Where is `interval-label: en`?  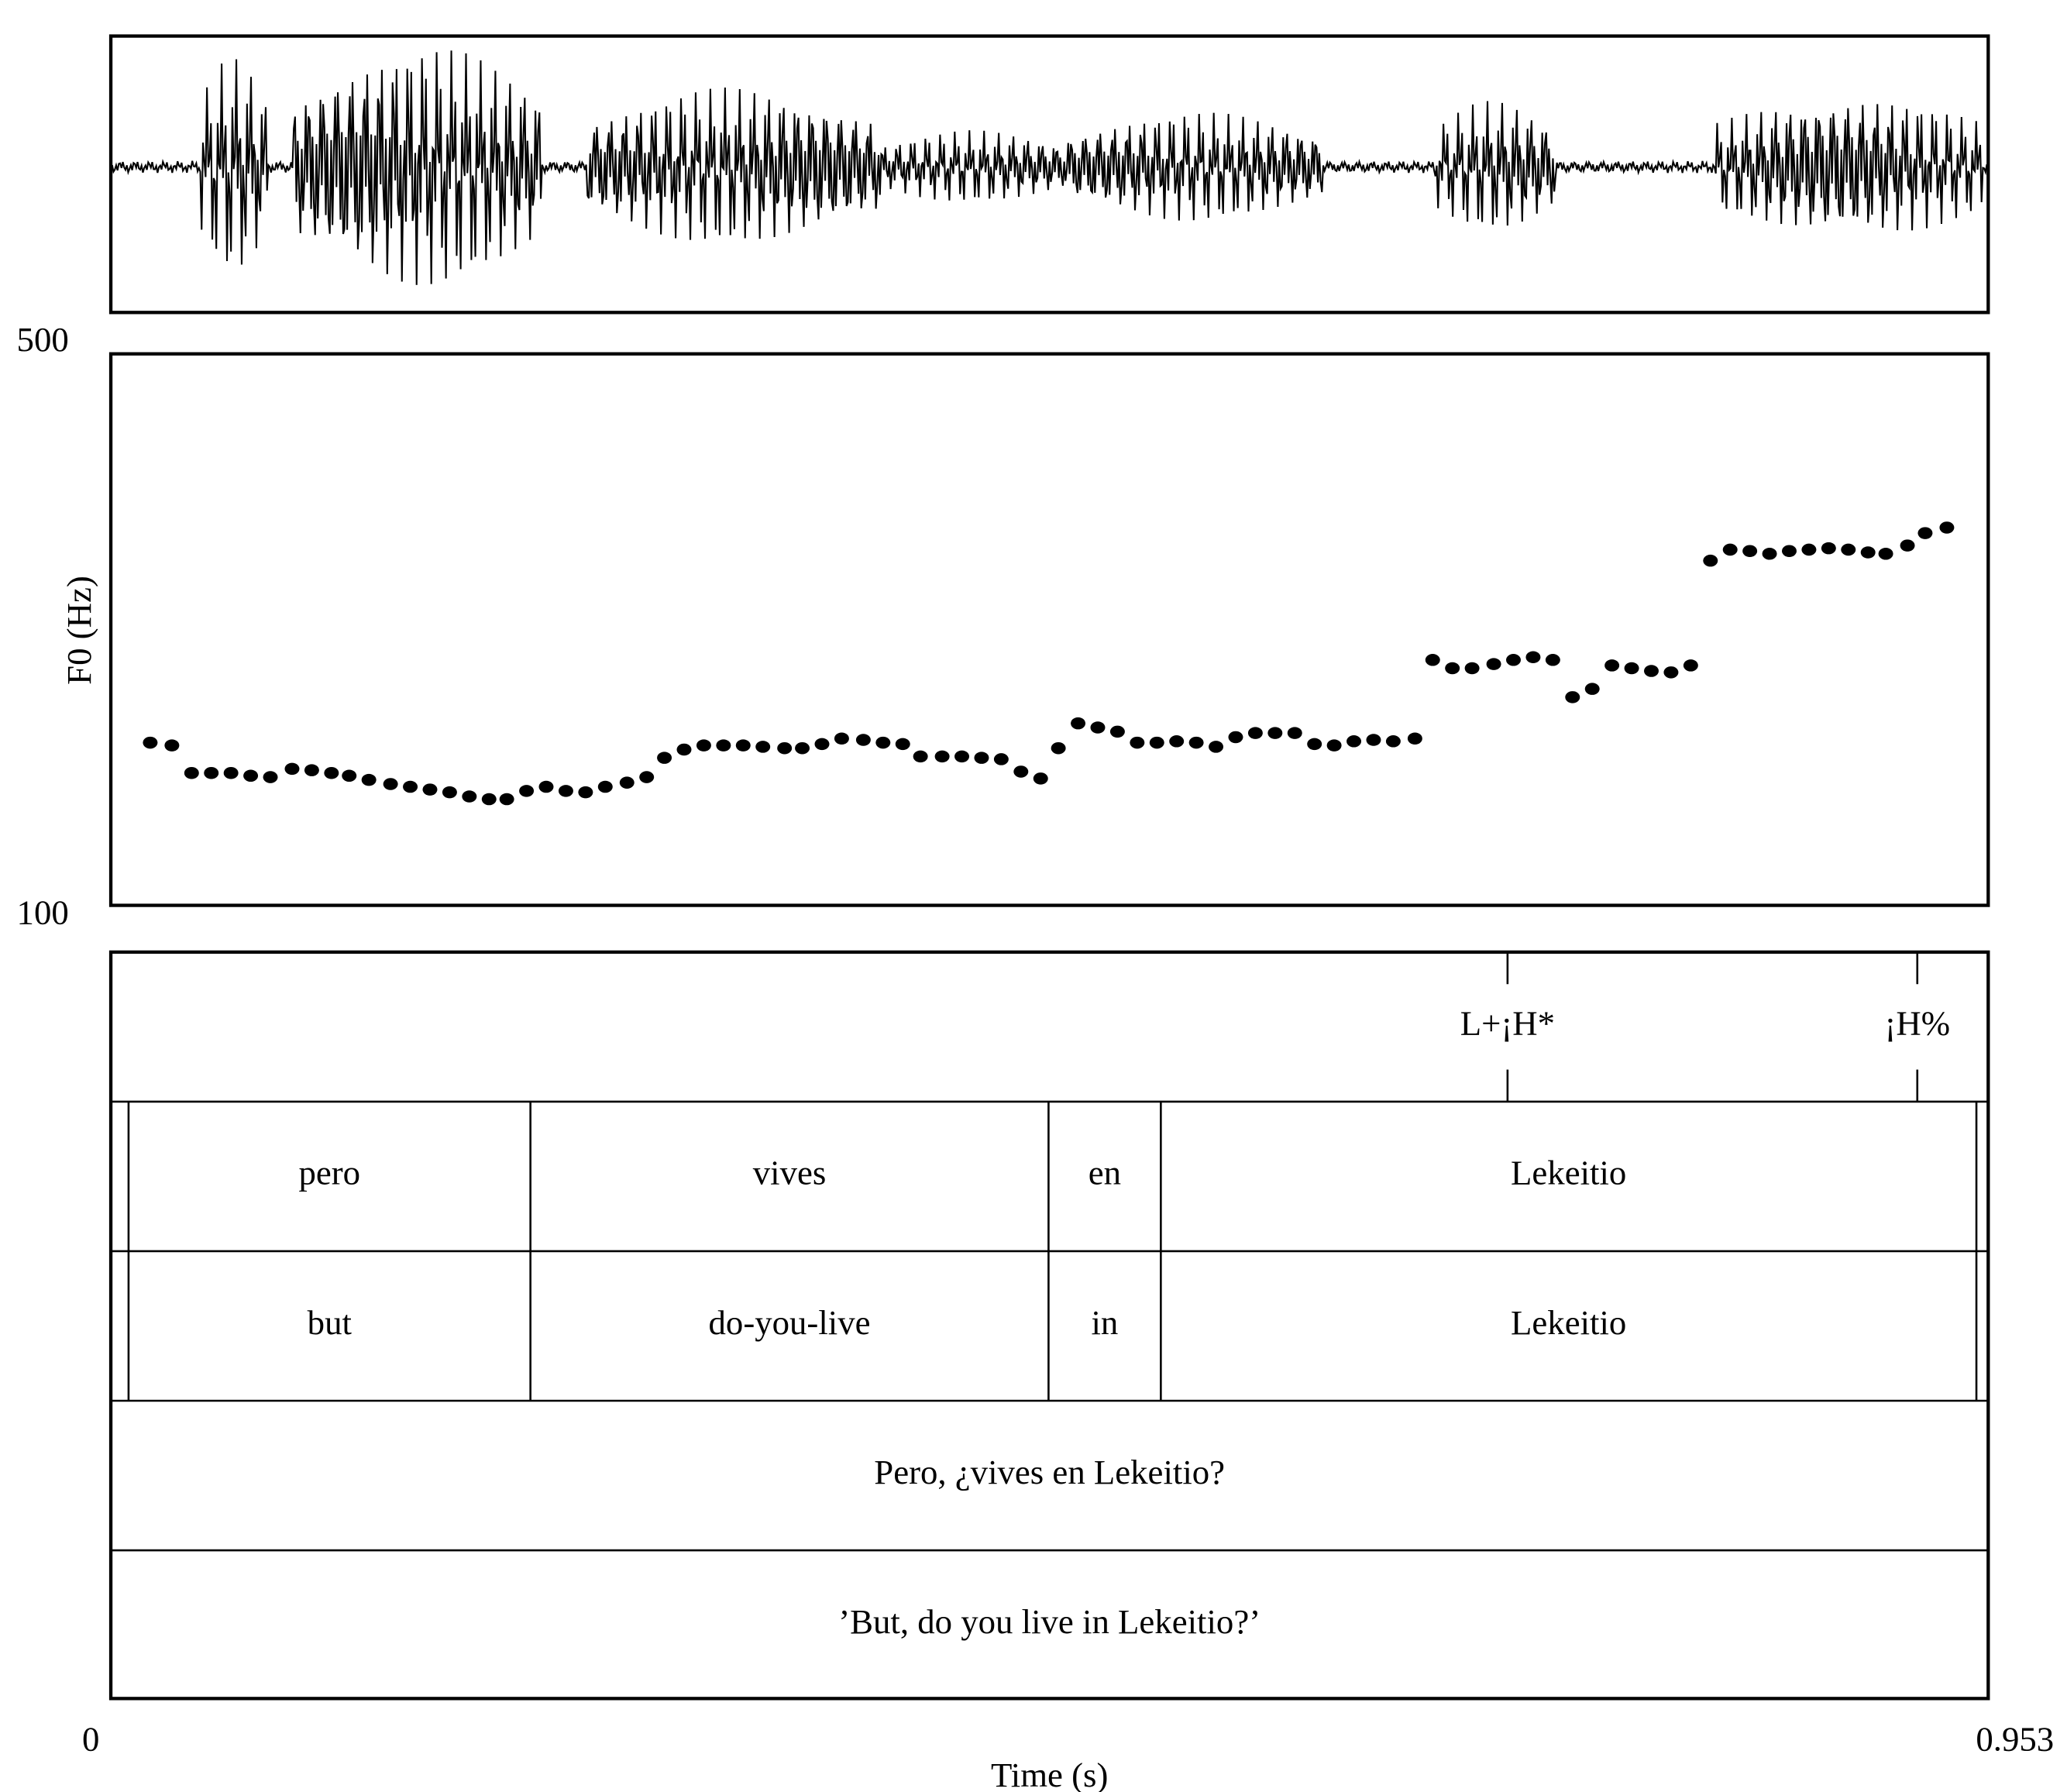
interval-label: en is located at coordinates (1105, 1173).